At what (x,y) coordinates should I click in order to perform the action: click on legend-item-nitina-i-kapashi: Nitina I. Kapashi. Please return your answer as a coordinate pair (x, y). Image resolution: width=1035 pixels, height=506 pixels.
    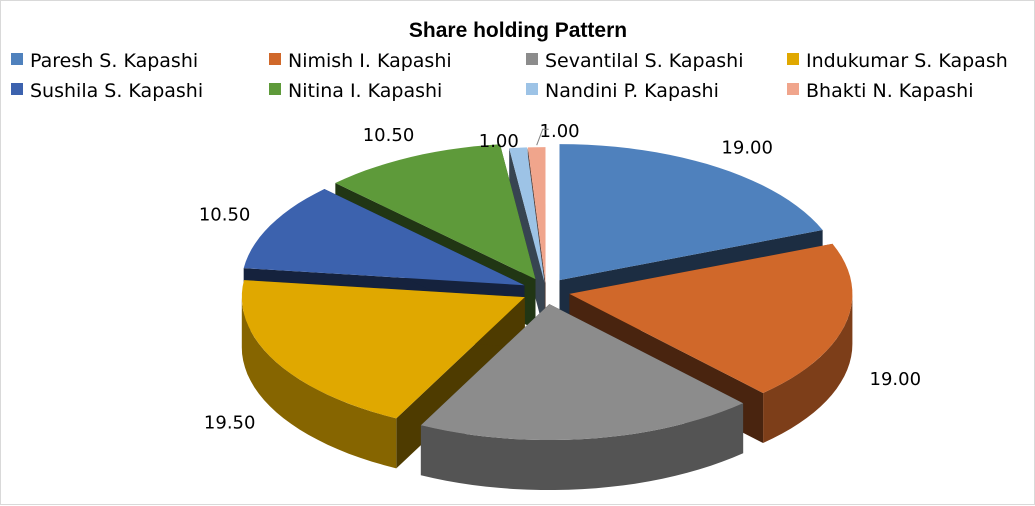
    Looking at the image, I should click on (355, 91).